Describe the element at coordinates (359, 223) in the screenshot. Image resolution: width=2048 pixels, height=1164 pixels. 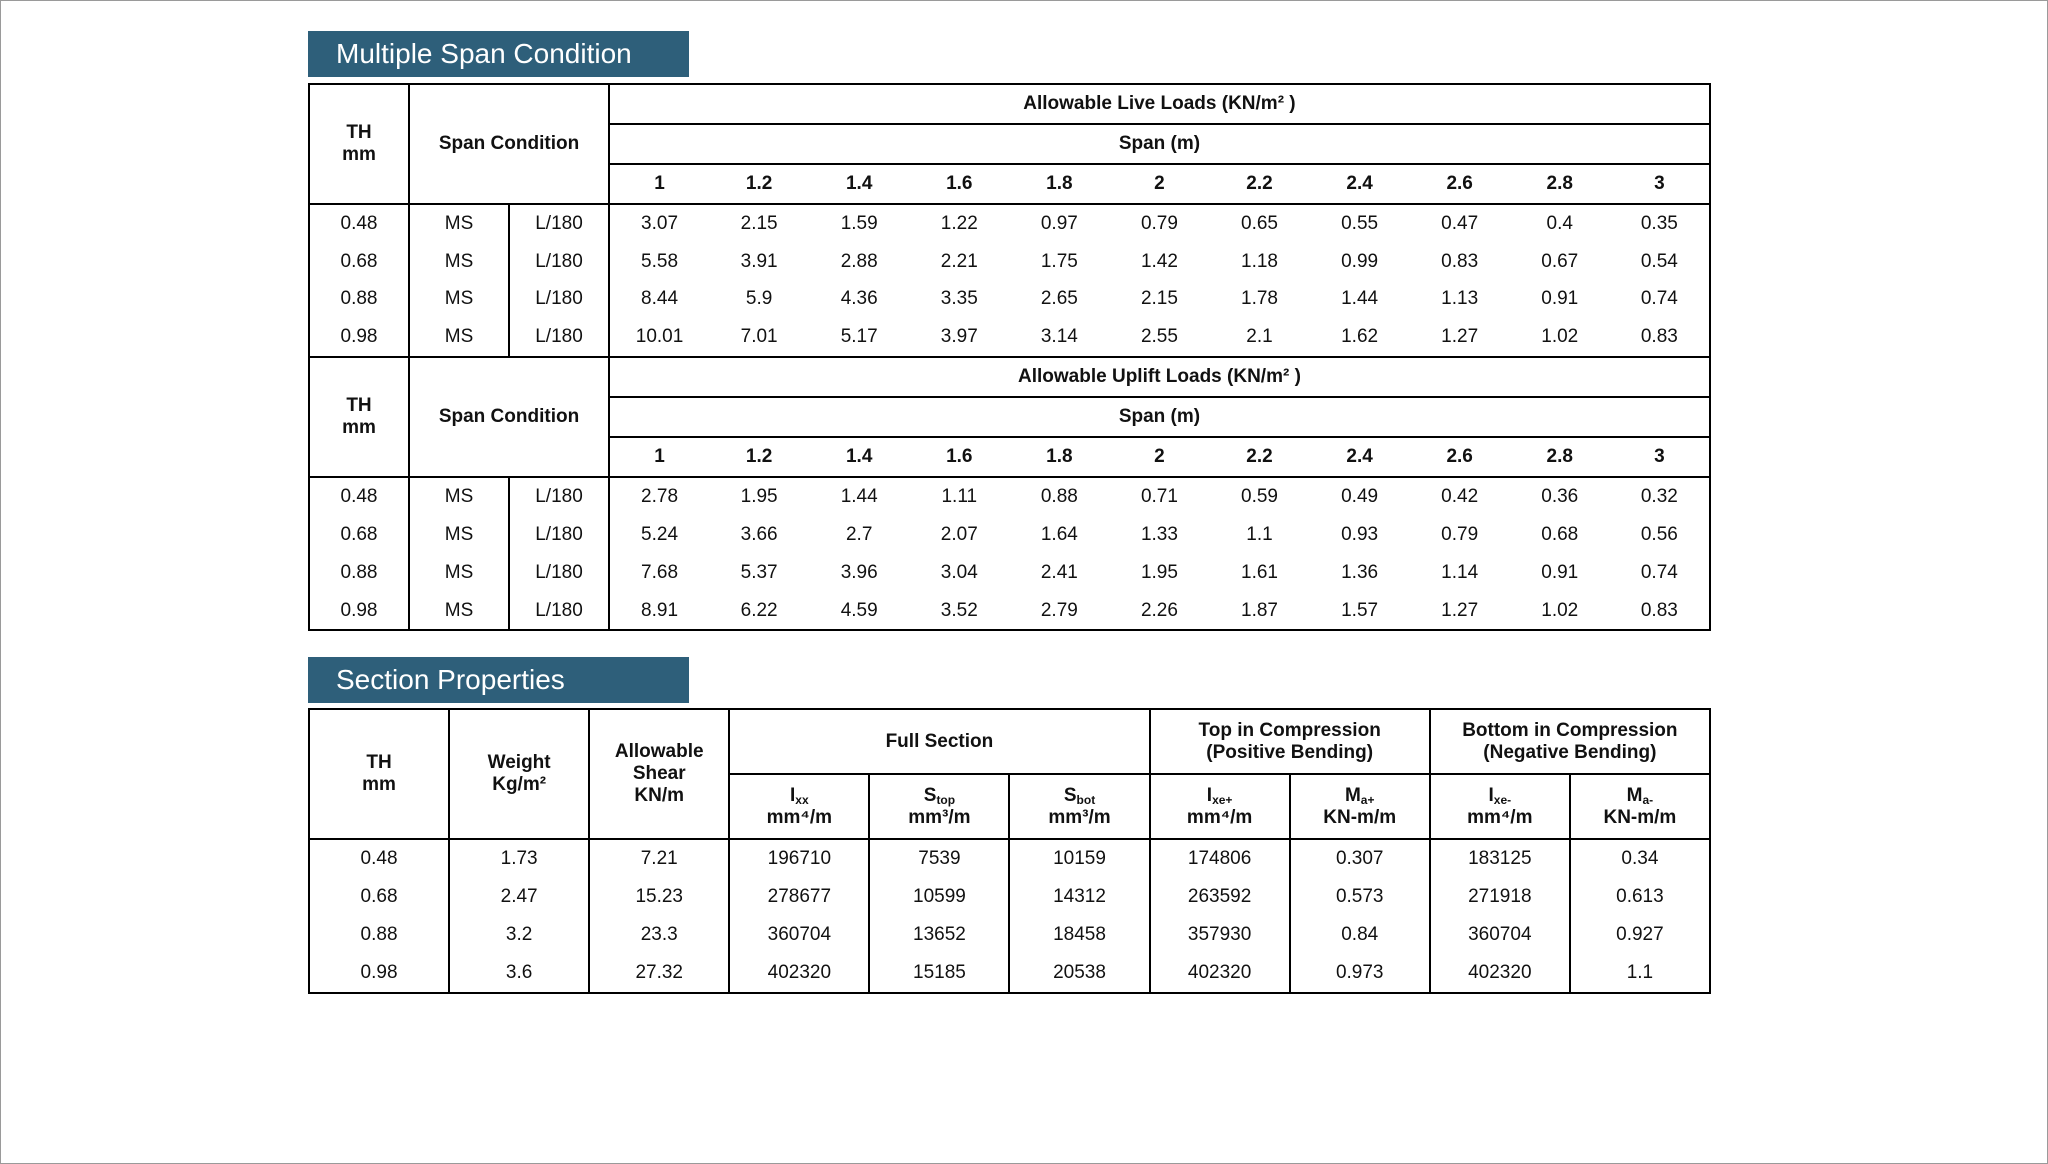
I see `data-cell: 0.48` at that location.